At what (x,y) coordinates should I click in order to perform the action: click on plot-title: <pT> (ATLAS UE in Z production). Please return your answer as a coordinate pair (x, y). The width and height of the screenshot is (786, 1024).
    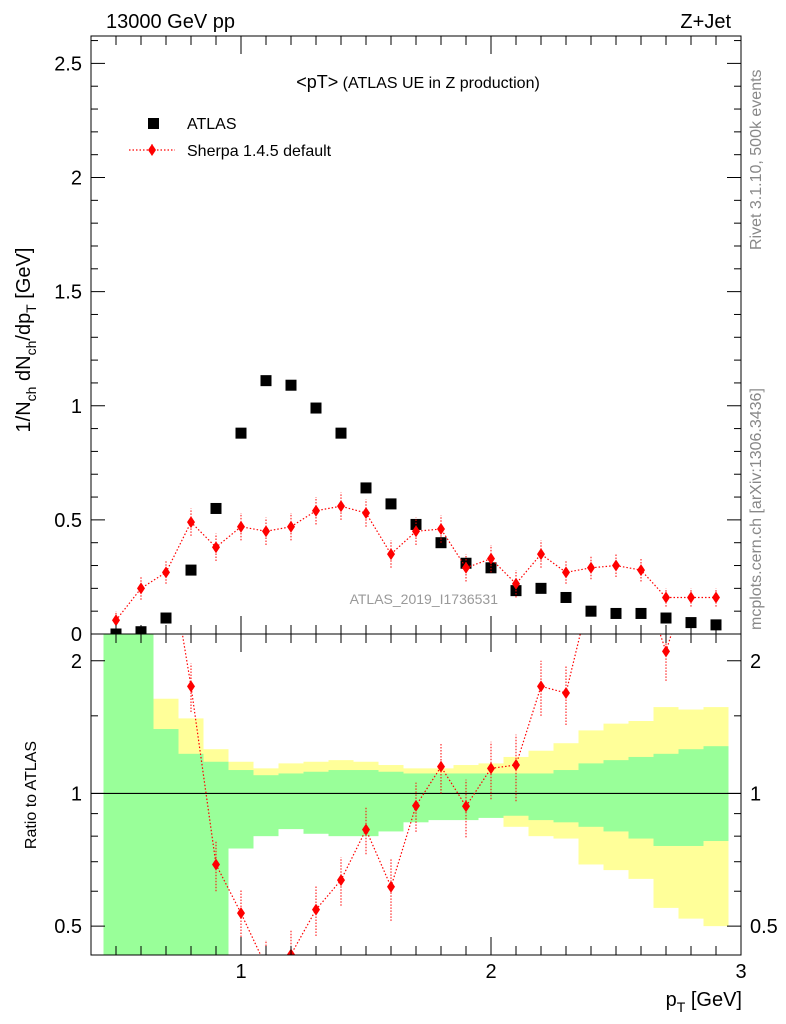
    Looking at the image, I should click on (418, 82).